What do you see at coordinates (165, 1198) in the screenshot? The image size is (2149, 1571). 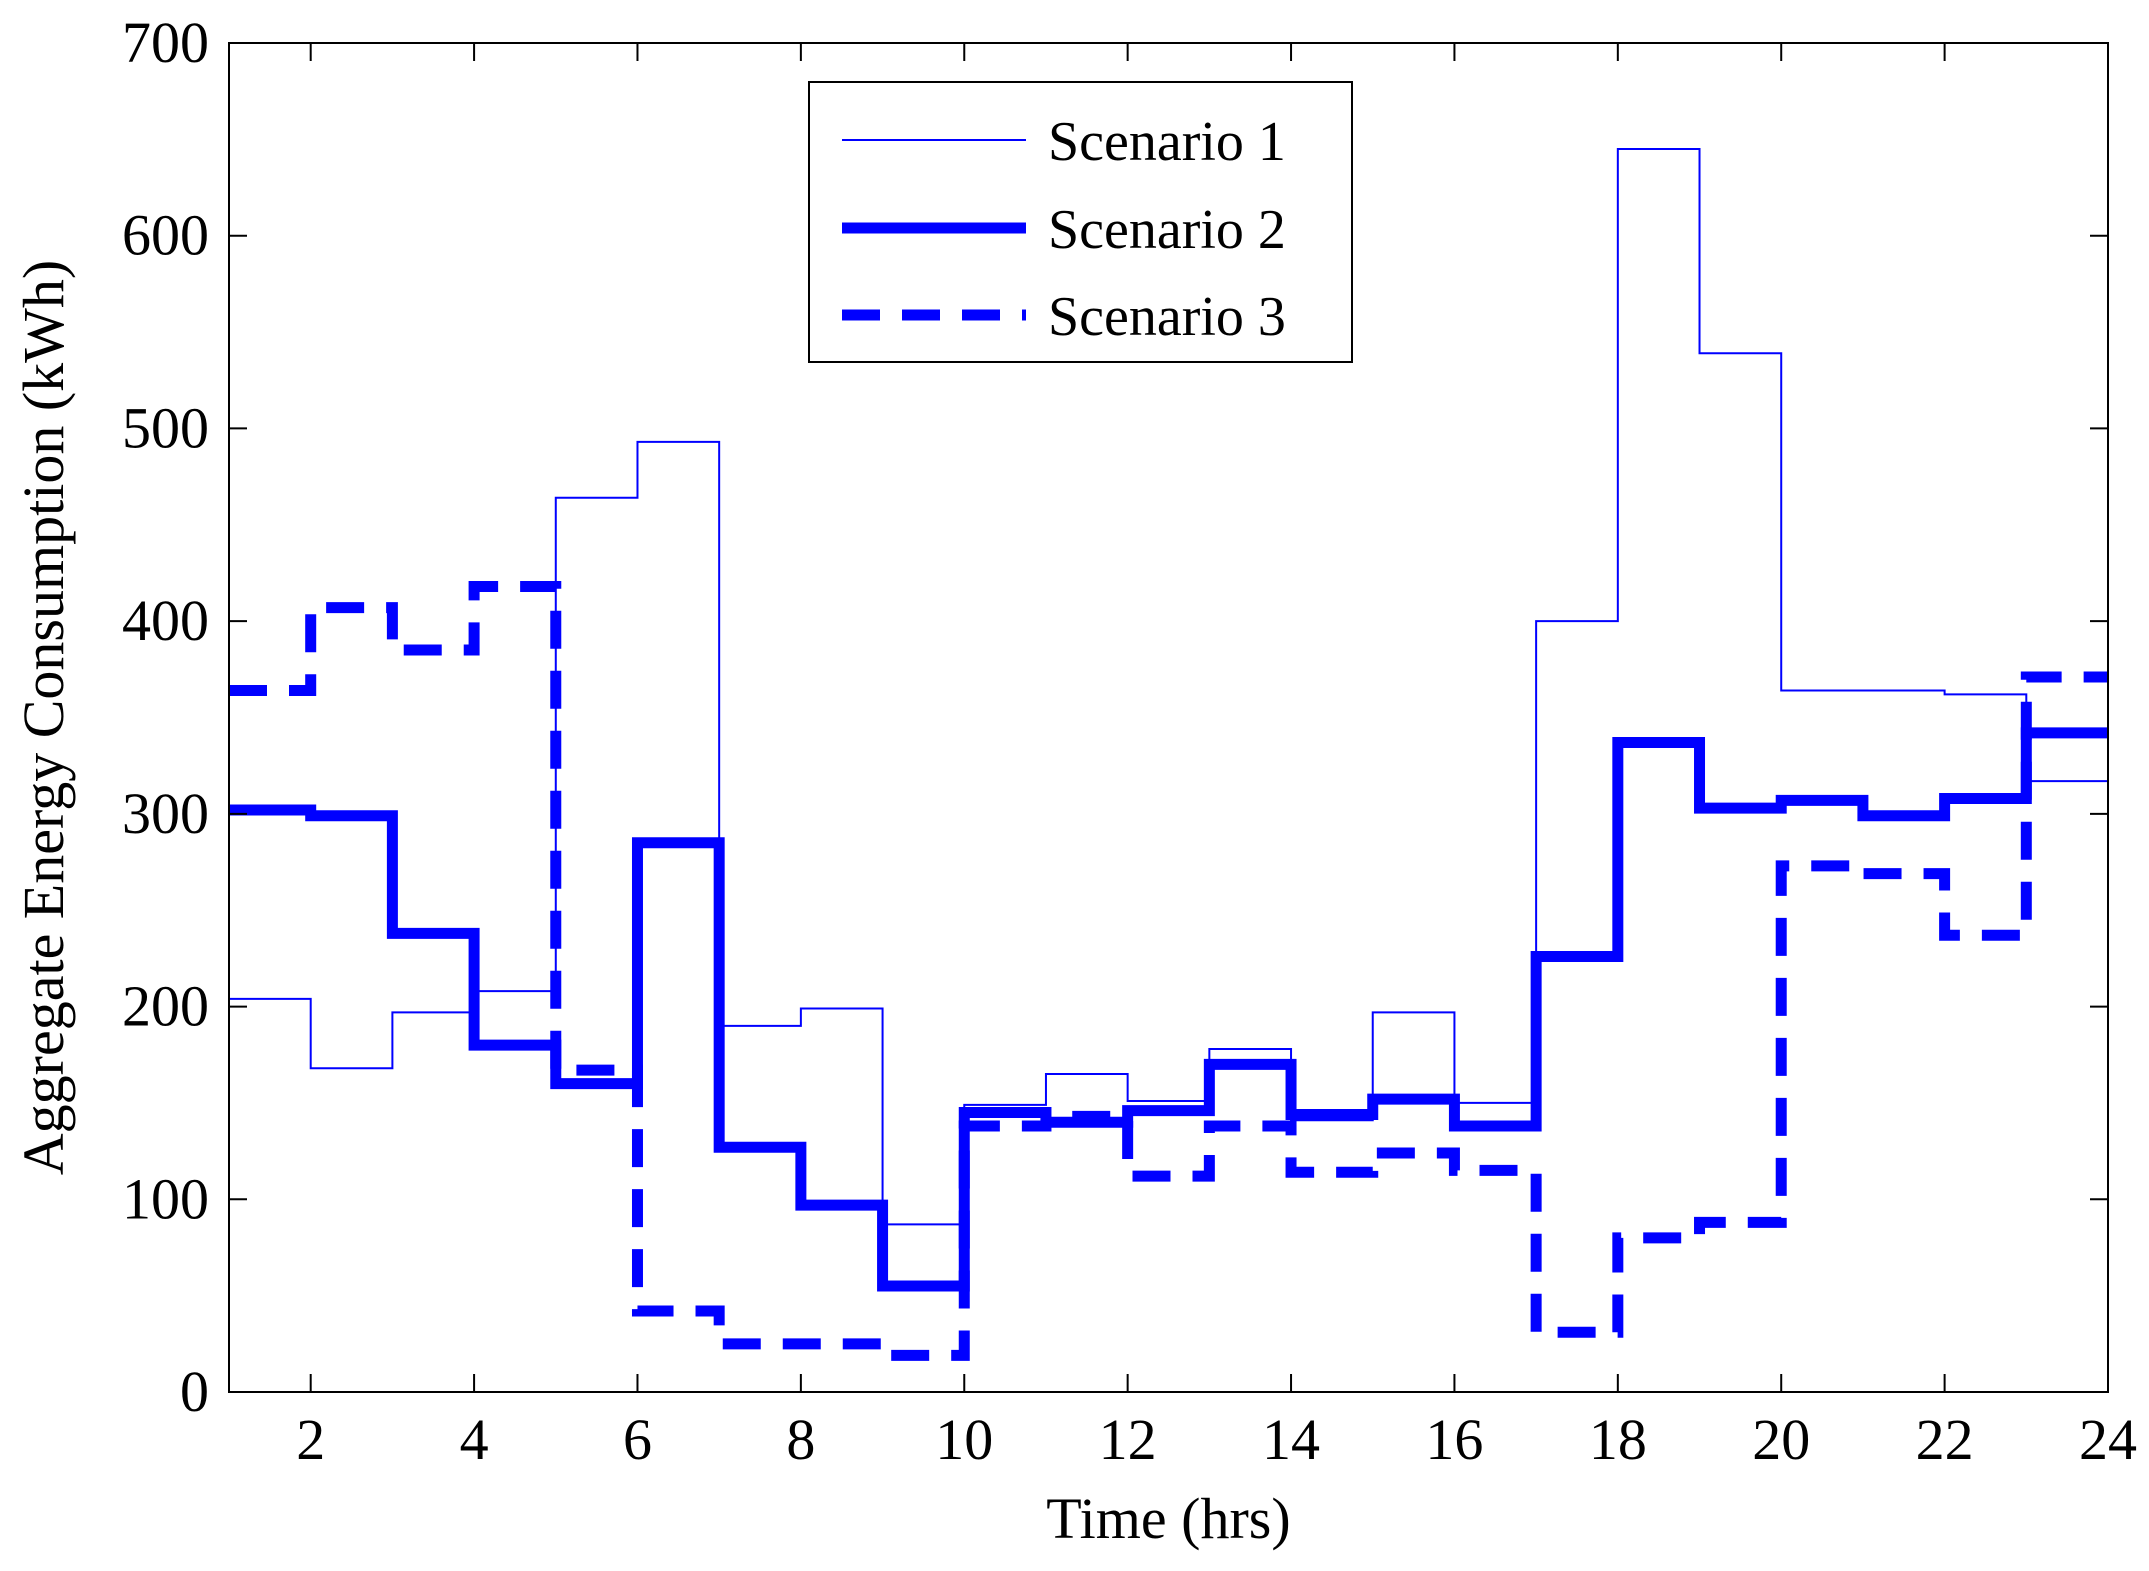 I see `y-tick-label: 100` at bounding box center [165, 1198].